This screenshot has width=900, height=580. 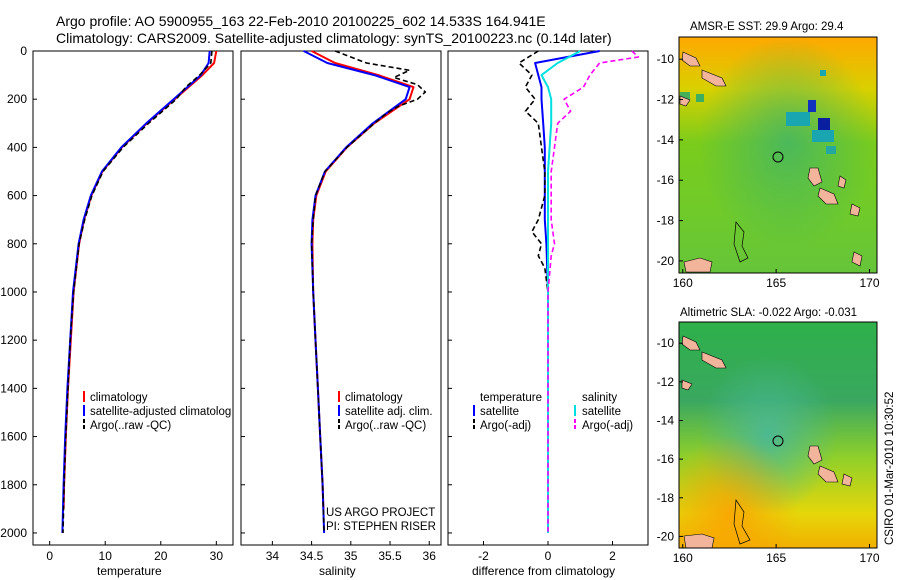 I want to click on sla-map, so click(x=778, y=435).